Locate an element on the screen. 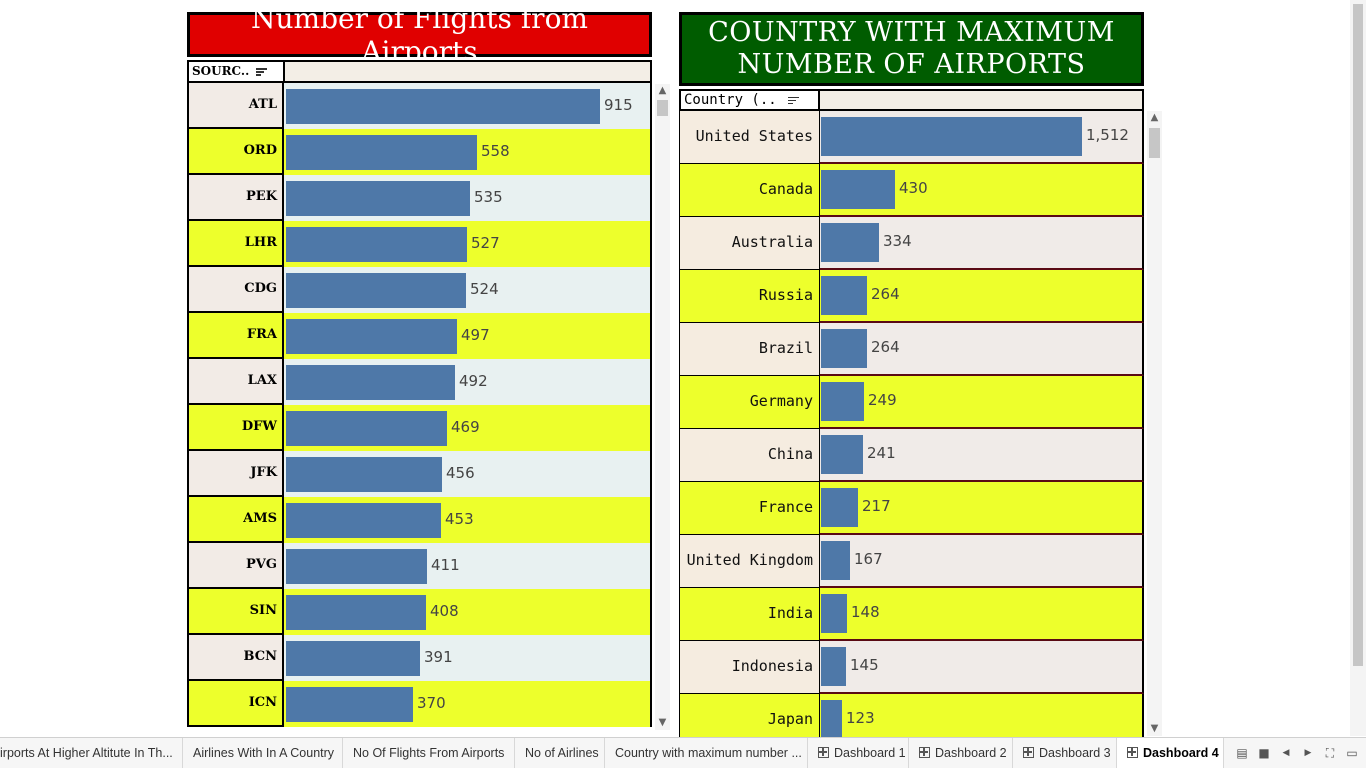 This screenshot has width=1366, height=768. page-scrollbar-thumb is located at coordinates (1358, 335).